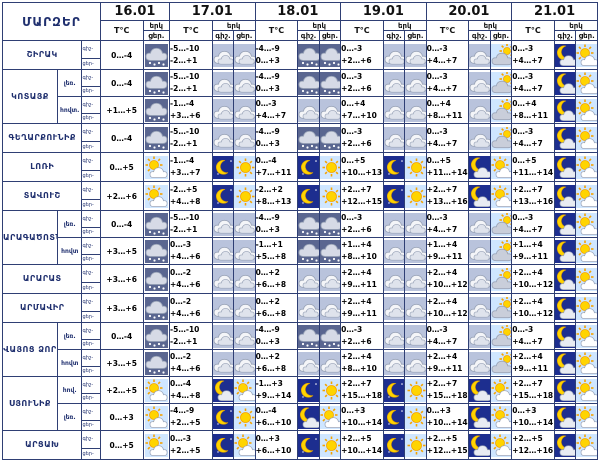 The height and width of the screenshot is (460, 600). I want to click on temp-cell: 0…+5 +11…+14, so click(533, 167).